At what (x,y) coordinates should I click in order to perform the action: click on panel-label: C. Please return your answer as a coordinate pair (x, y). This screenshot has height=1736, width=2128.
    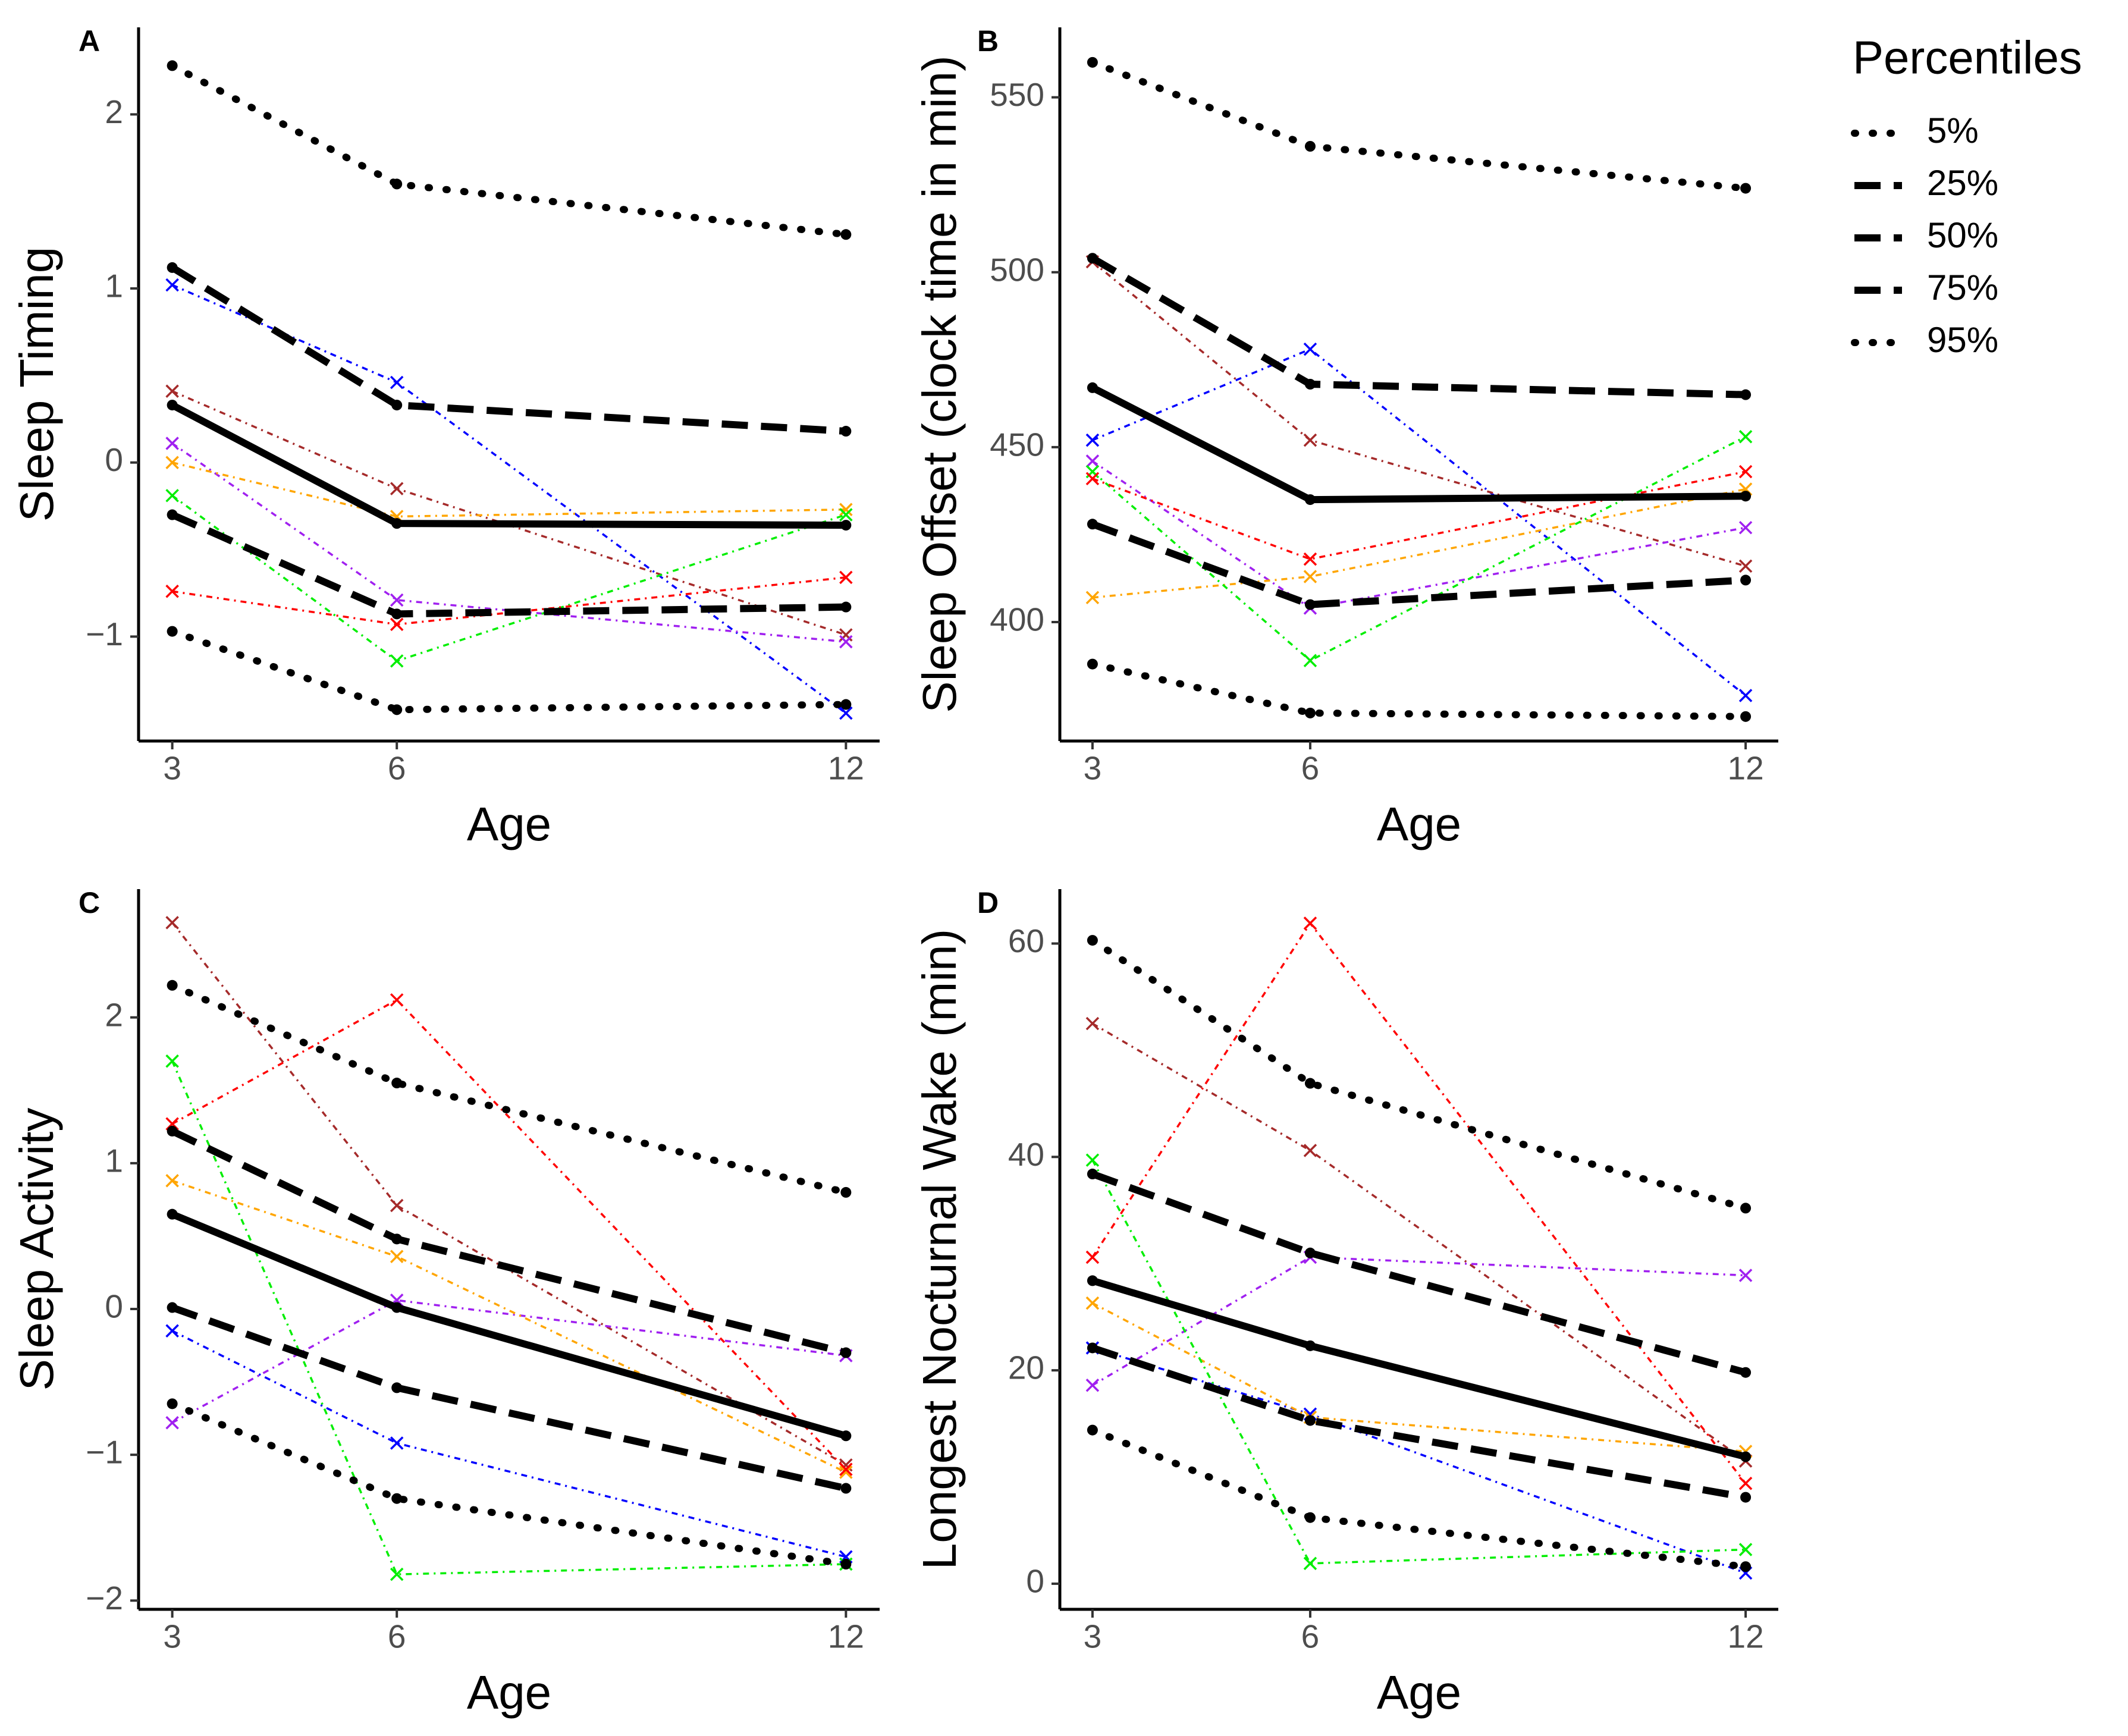
    Looking at the image, I should click on (89, 902).